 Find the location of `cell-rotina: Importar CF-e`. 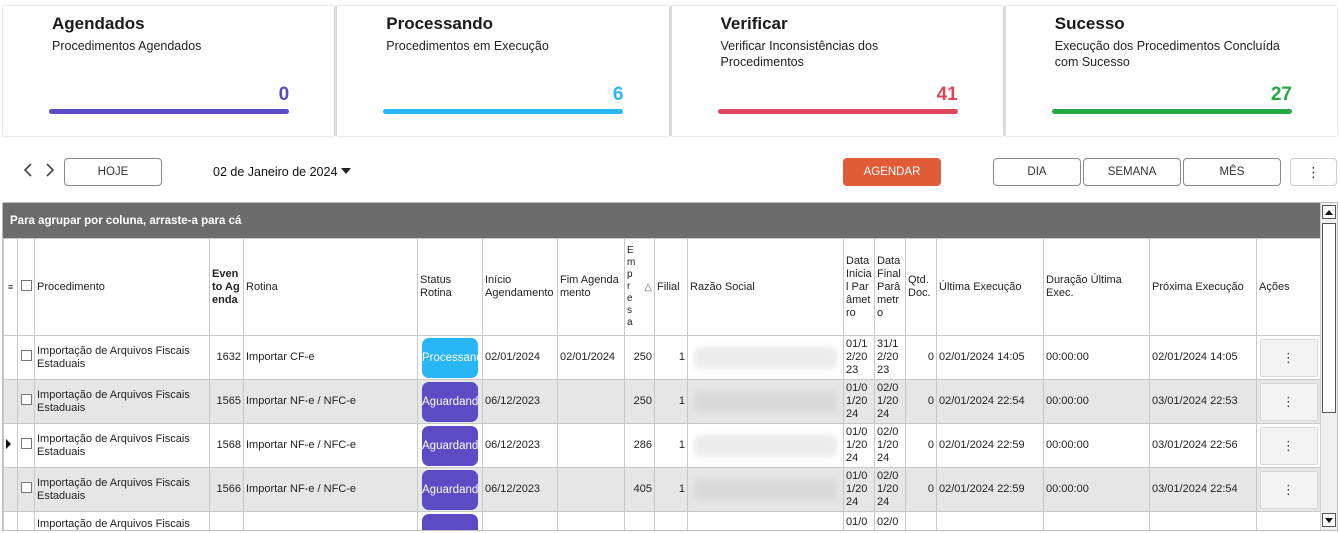

cell-rotina: Importar CF-e is located at coordinates (330, 357).